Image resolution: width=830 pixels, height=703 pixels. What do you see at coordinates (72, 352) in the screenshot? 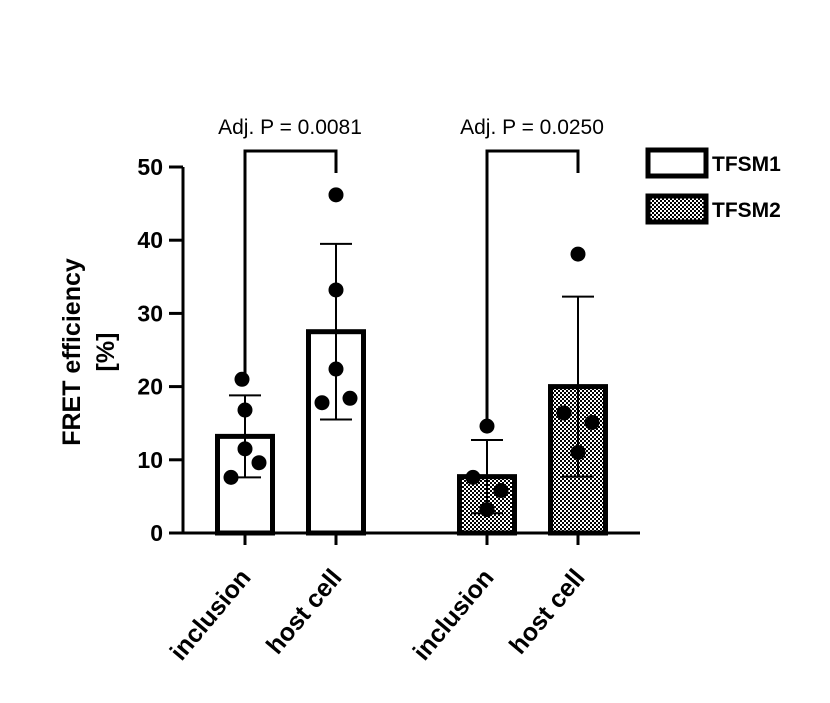
I see `y-axis-title-line-1: FRET efficiency` at bounding box center [72, 352].